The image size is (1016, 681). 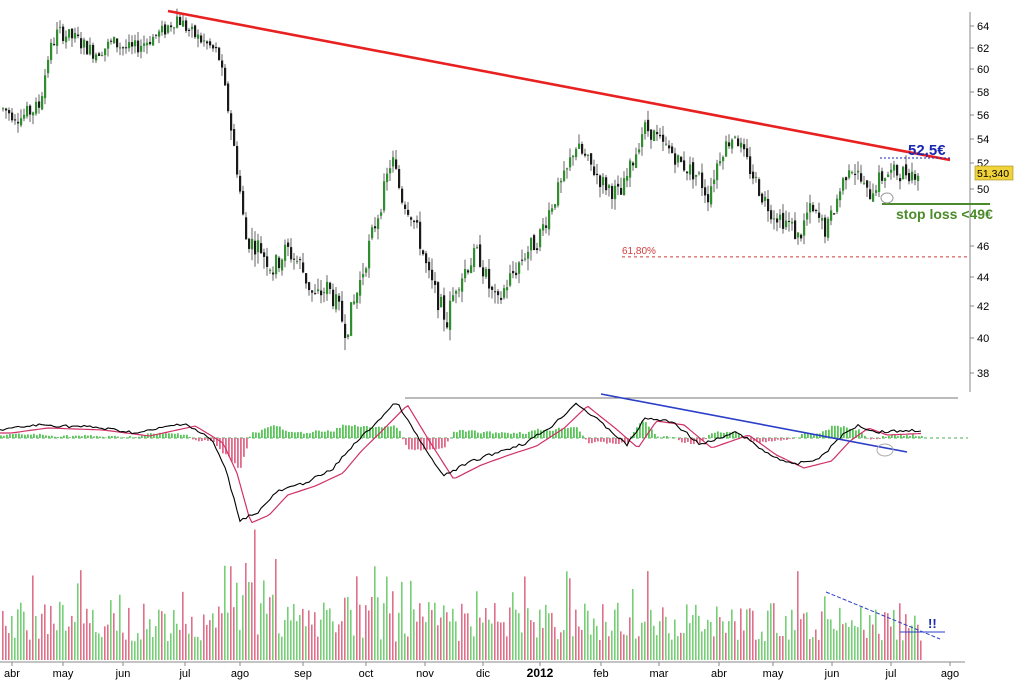 I want to click on target-label: 52,5€, so click(x=927, y=150).